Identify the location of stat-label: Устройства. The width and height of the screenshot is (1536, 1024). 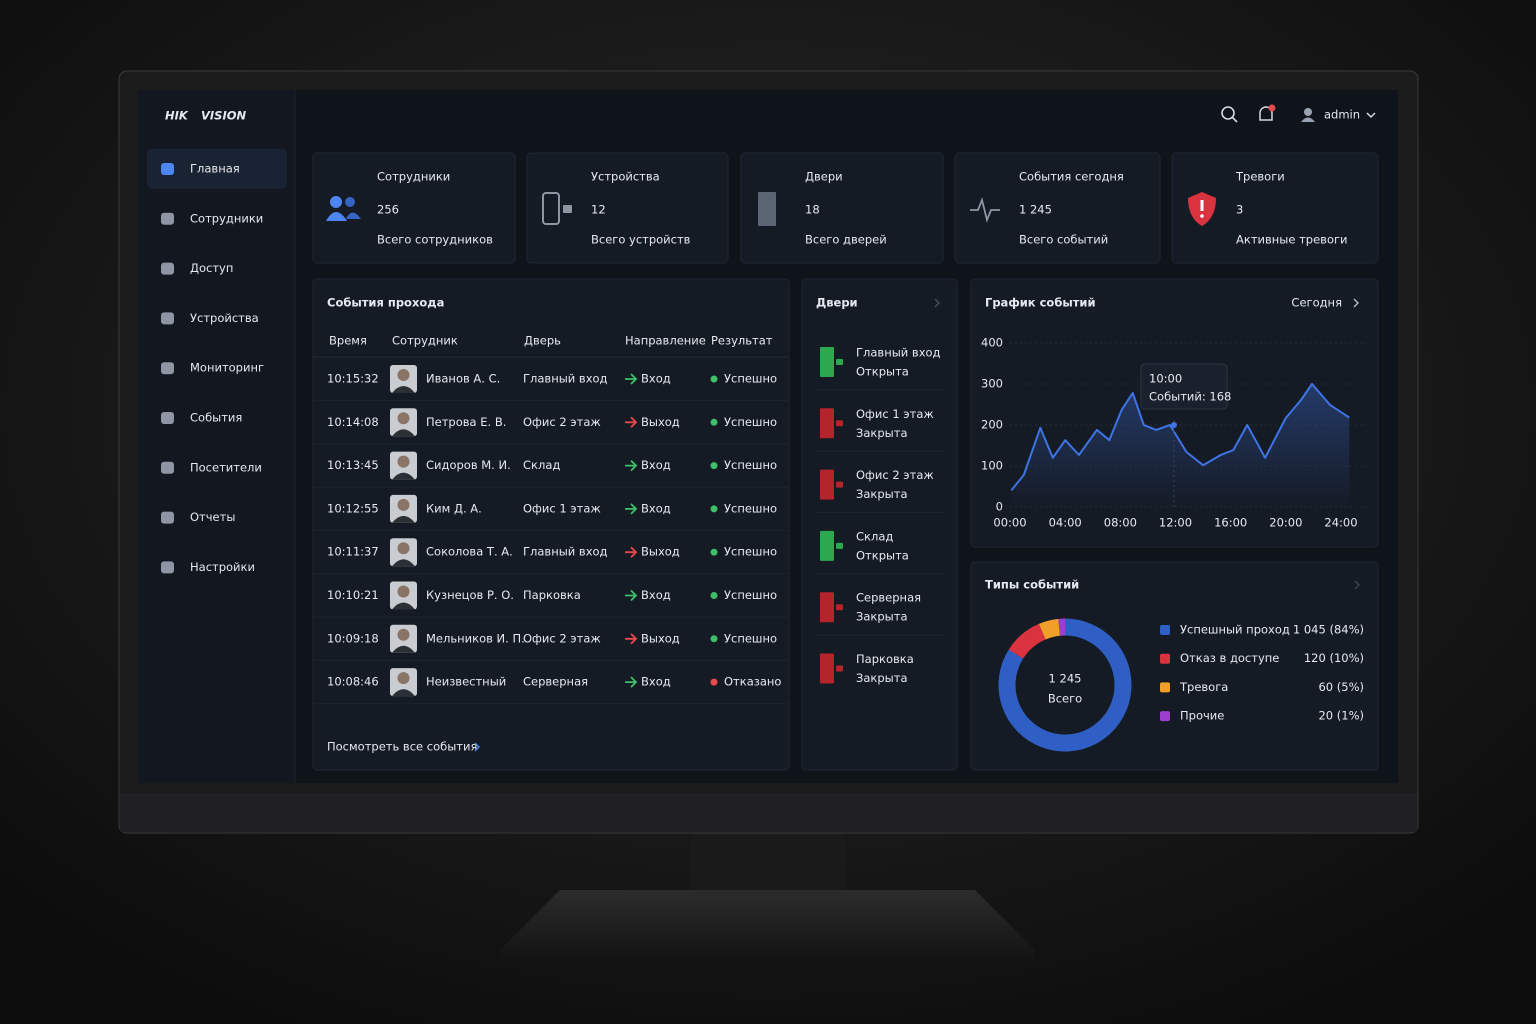
(625, 177).